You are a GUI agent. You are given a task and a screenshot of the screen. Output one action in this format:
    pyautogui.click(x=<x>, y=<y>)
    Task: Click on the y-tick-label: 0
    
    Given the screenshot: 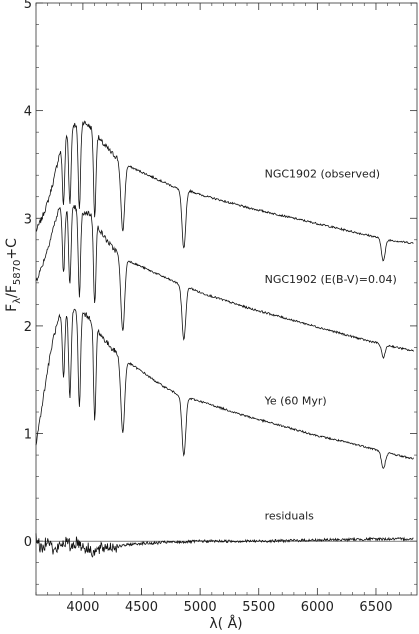 What is the action you would take?
    pyautogui.click(x=28, y=542)
    